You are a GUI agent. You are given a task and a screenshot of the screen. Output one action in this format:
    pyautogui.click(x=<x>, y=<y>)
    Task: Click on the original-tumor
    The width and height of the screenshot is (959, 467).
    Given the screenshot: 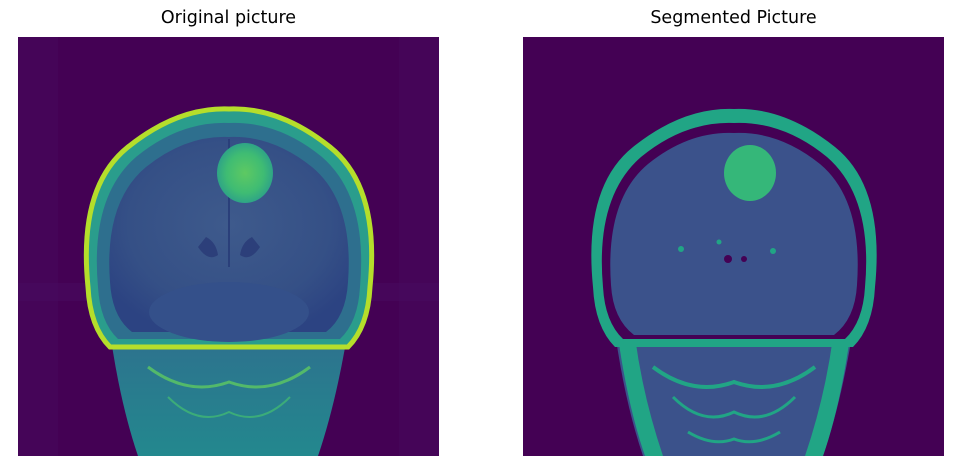 What is the action you would take?
    pyautogui.click(x=245, y=173)
    